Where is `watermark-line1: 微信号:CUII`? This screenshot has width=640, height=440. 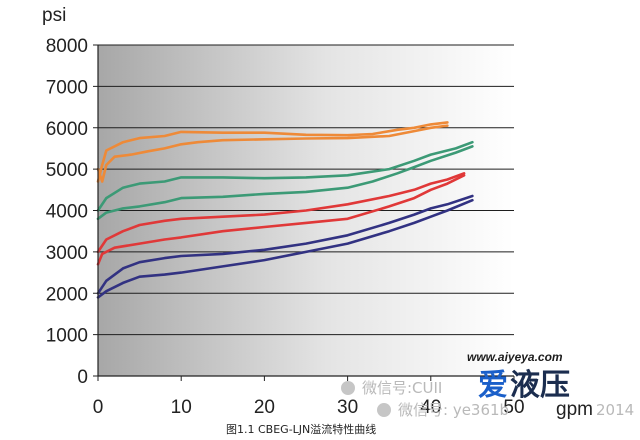
watermark-line1: 微信号:CUII is located at coordinates (402, 388).